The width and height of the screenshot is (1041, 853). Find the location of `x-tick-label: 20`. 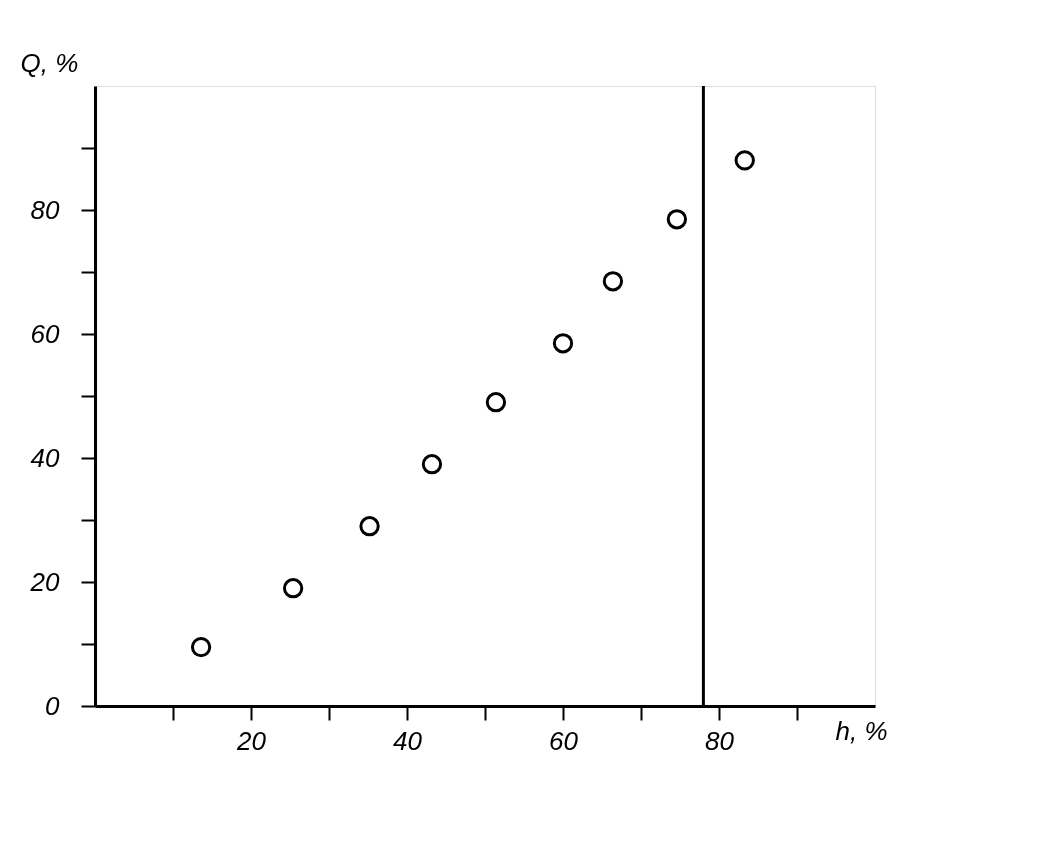

x-tick-label: 20 is located at coordinates (251, 740).